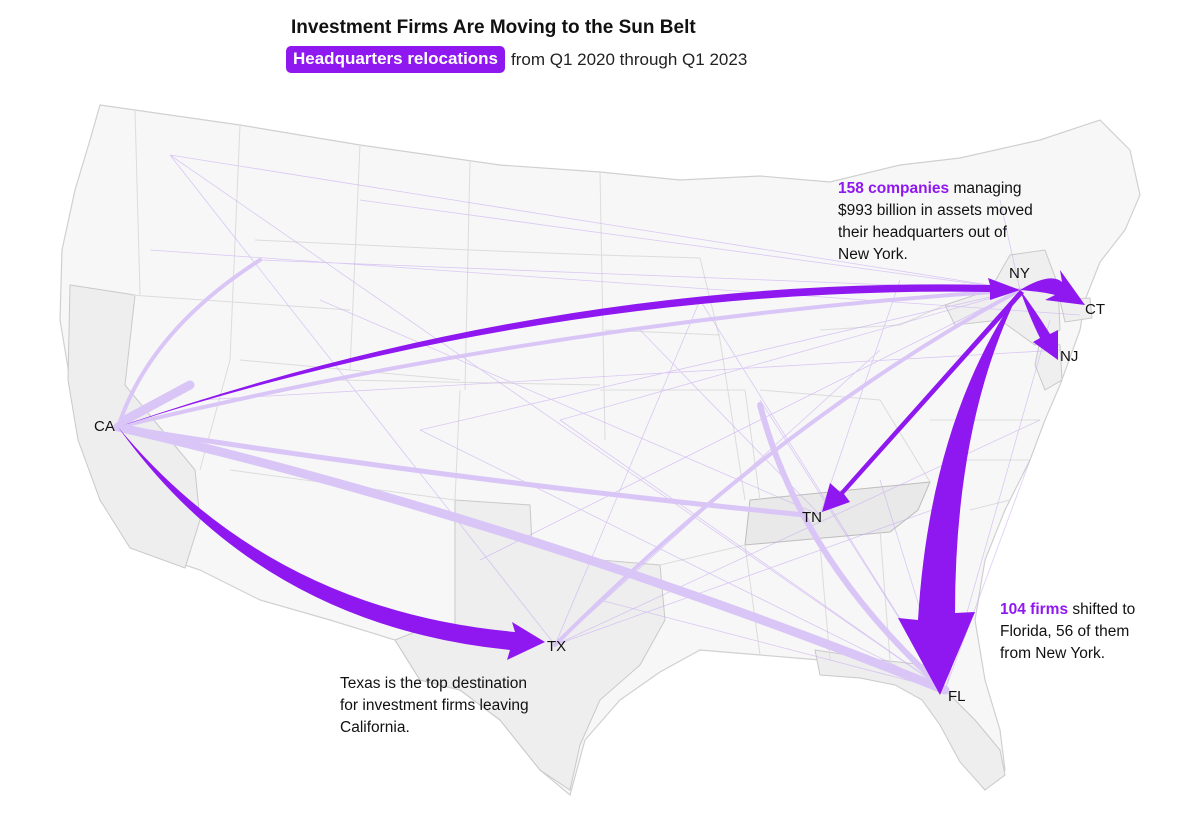  Describe the element at coordinates (1102, 609) in the screenshot. I see `annotation-fl-text1: shifted to` at that location.